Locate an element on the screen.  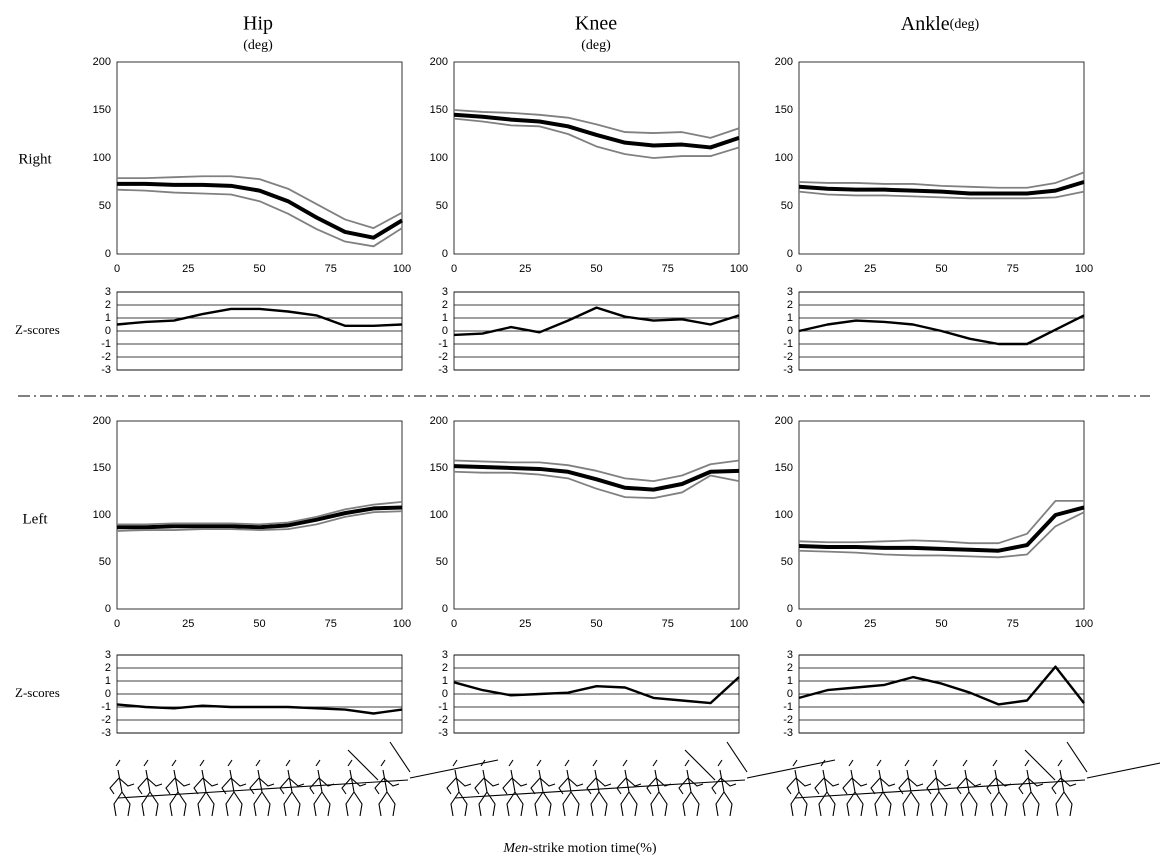
x-axis-title: Men-strike motion time(%) is located at coordinates (579, 848).